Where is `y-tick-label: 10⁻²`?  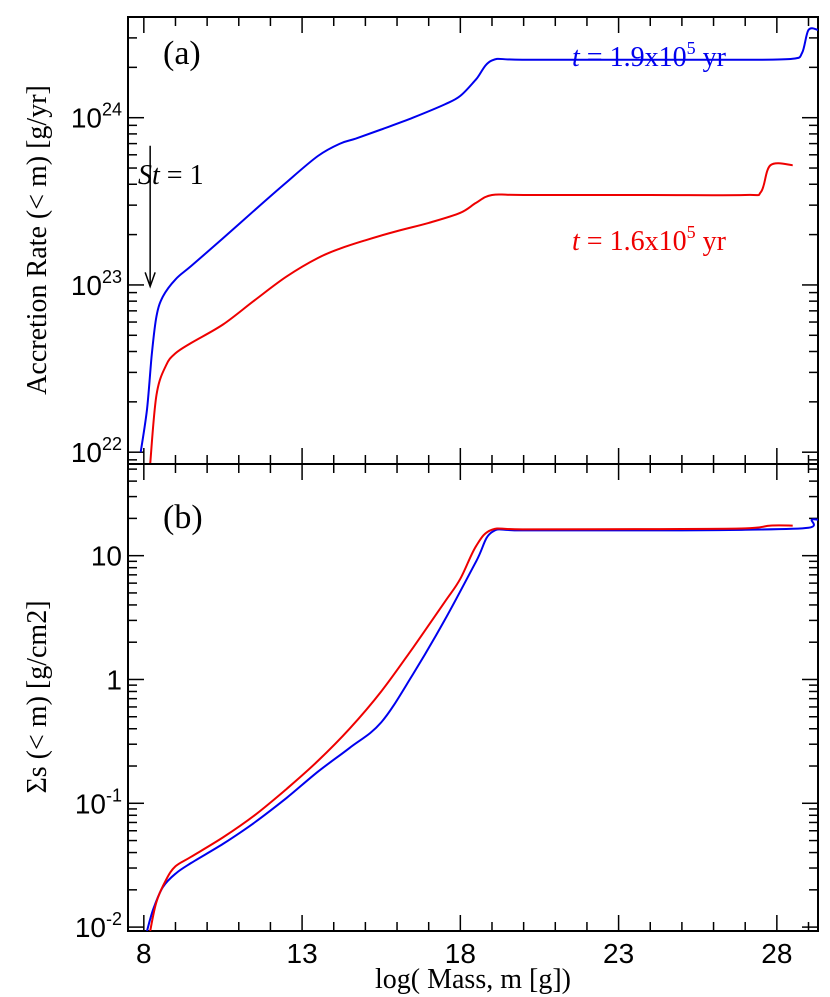 y-tick-label: 10⁻² is located at coordinates (98, 926).